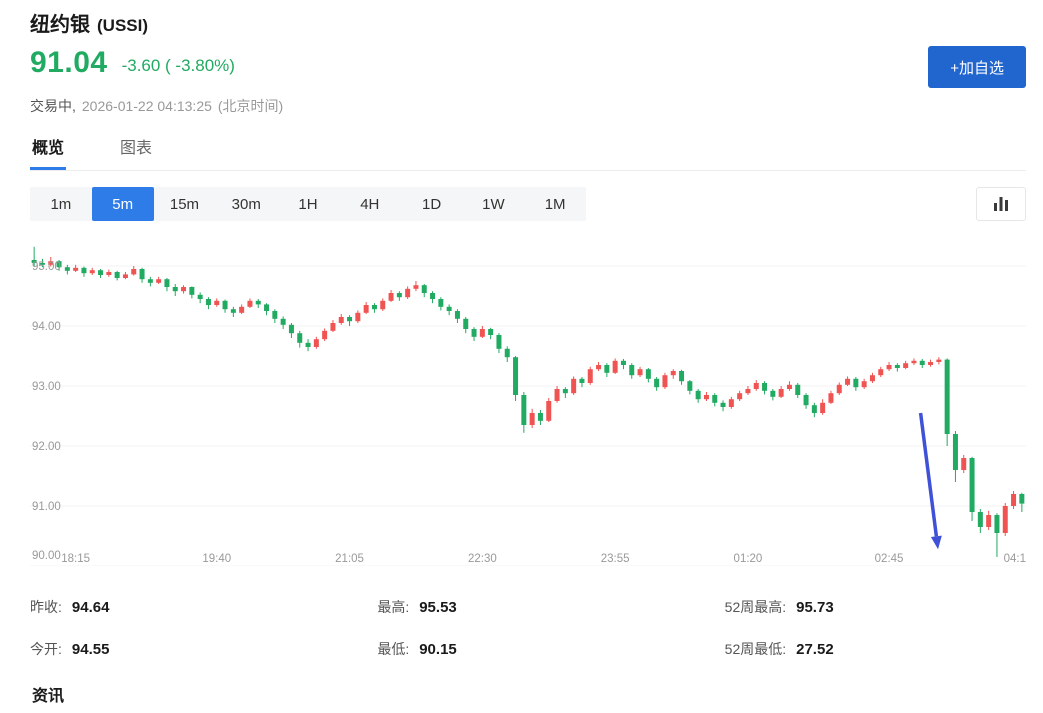 Image resolution: width=1043 pixels, height=713 pixels. I want to click on stat-open: 今开: 94.55, so click(70, 649).